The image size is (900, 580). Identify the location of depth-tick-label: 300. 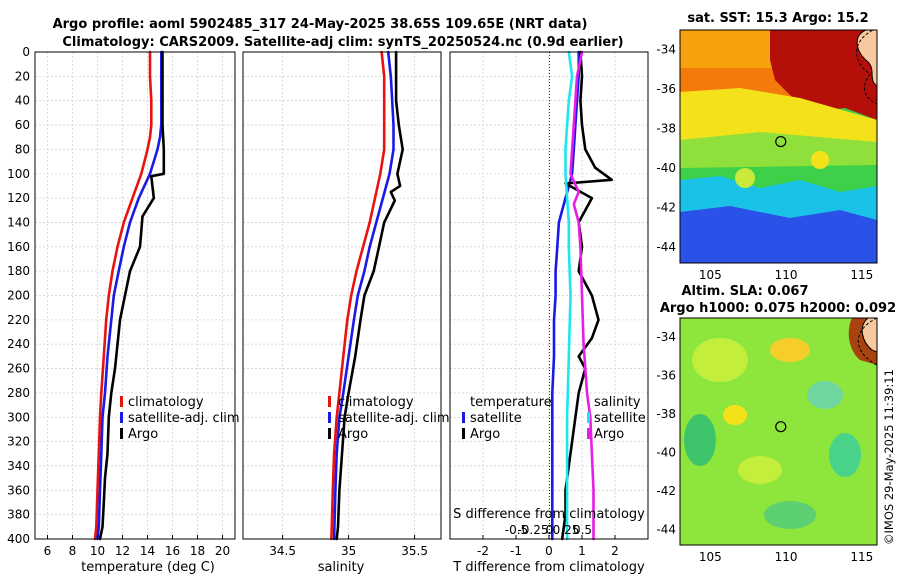
(18, 417).